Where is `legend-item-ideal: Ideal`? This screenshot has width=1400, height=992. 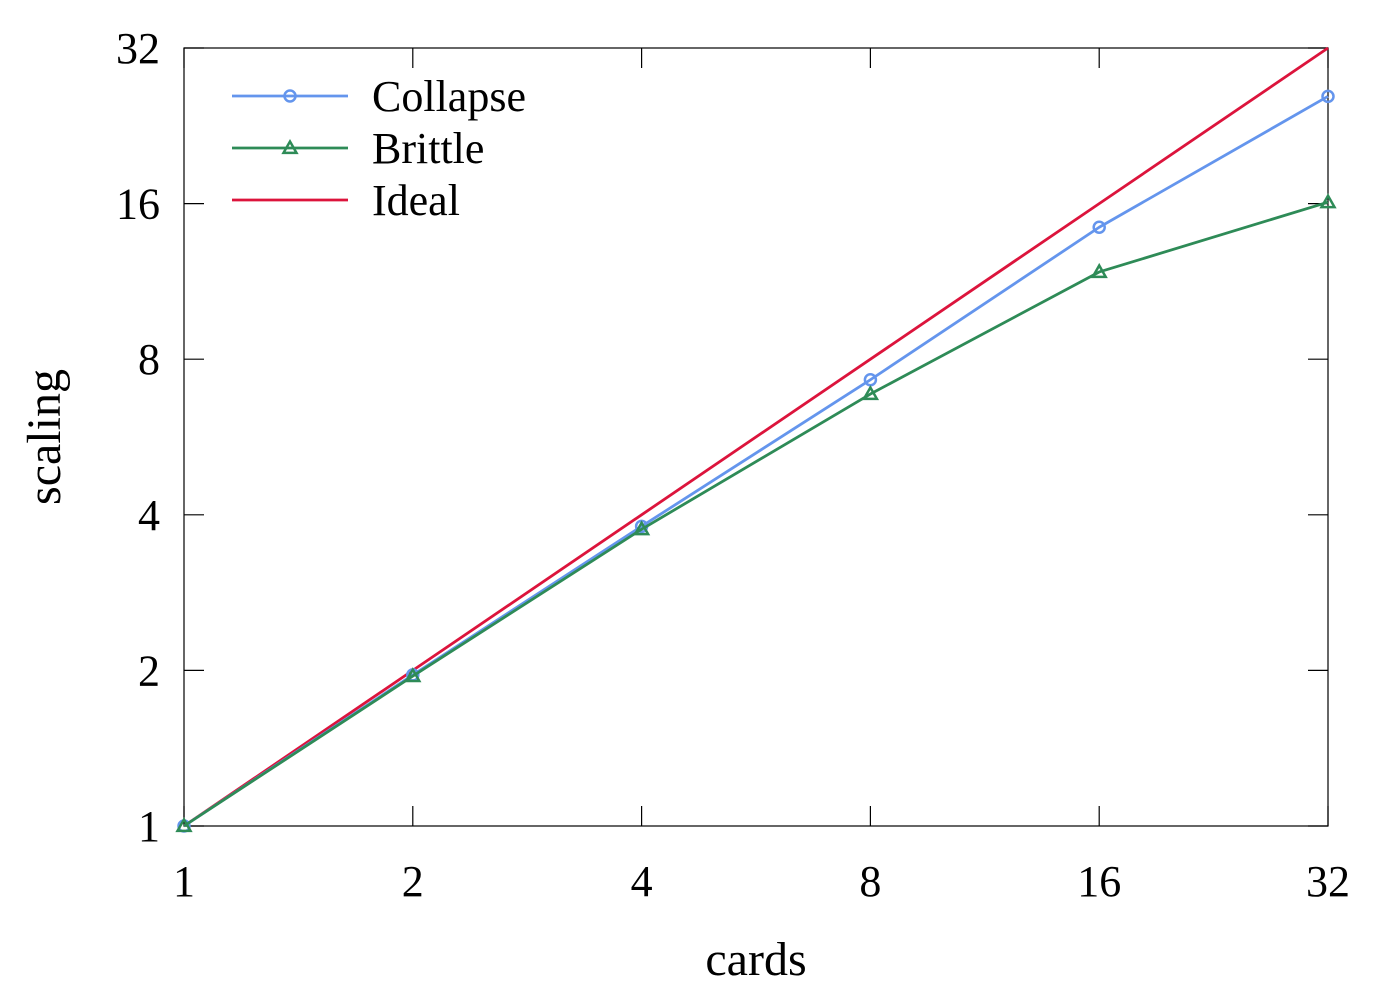
legend-item-ideal: Ideal is located at coordinates (346, 200).